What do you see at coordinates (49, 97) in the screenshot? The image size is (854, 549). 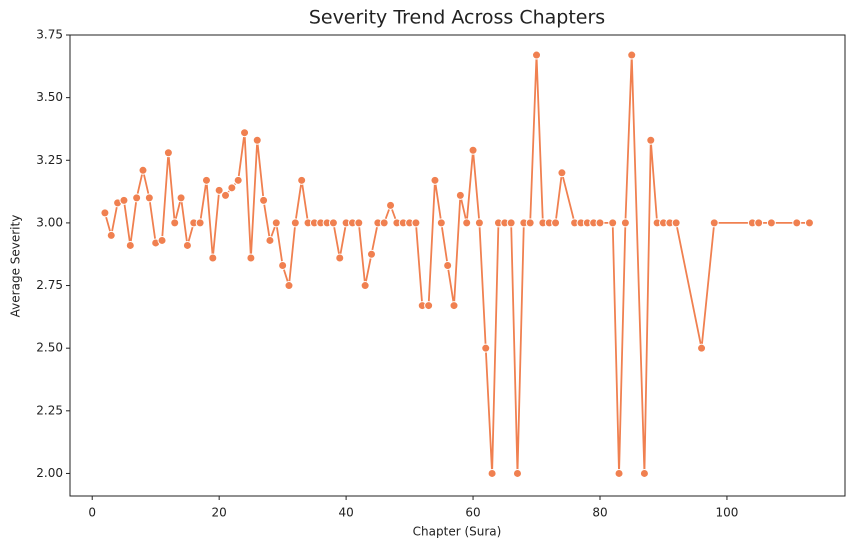 I see `y-tick-label: 3.50` at bounding box center [49, 97].